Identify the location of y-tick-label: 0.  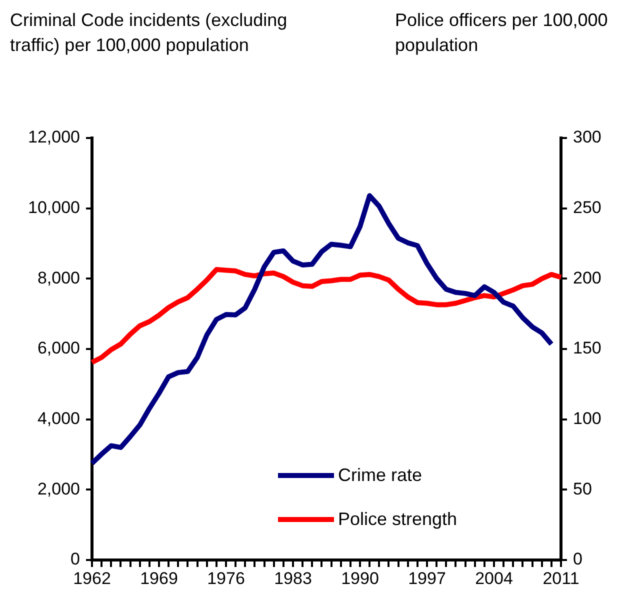
(75, 559).